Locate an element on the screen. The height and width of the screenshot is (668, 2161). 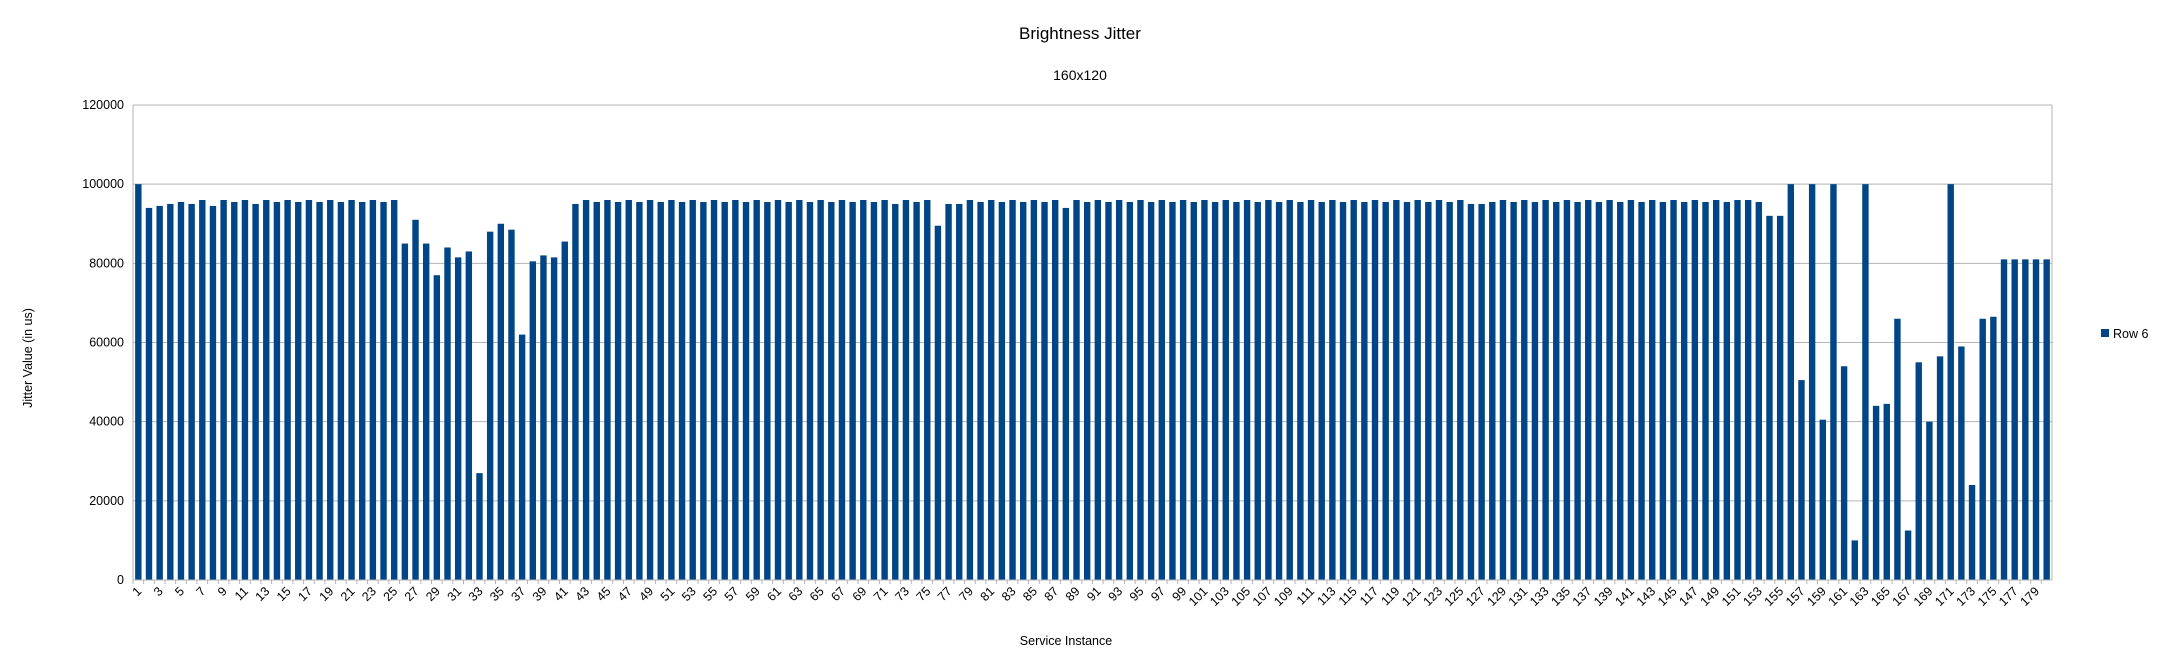
x-tick-label: 117 is located at coordinates (1369, 596).